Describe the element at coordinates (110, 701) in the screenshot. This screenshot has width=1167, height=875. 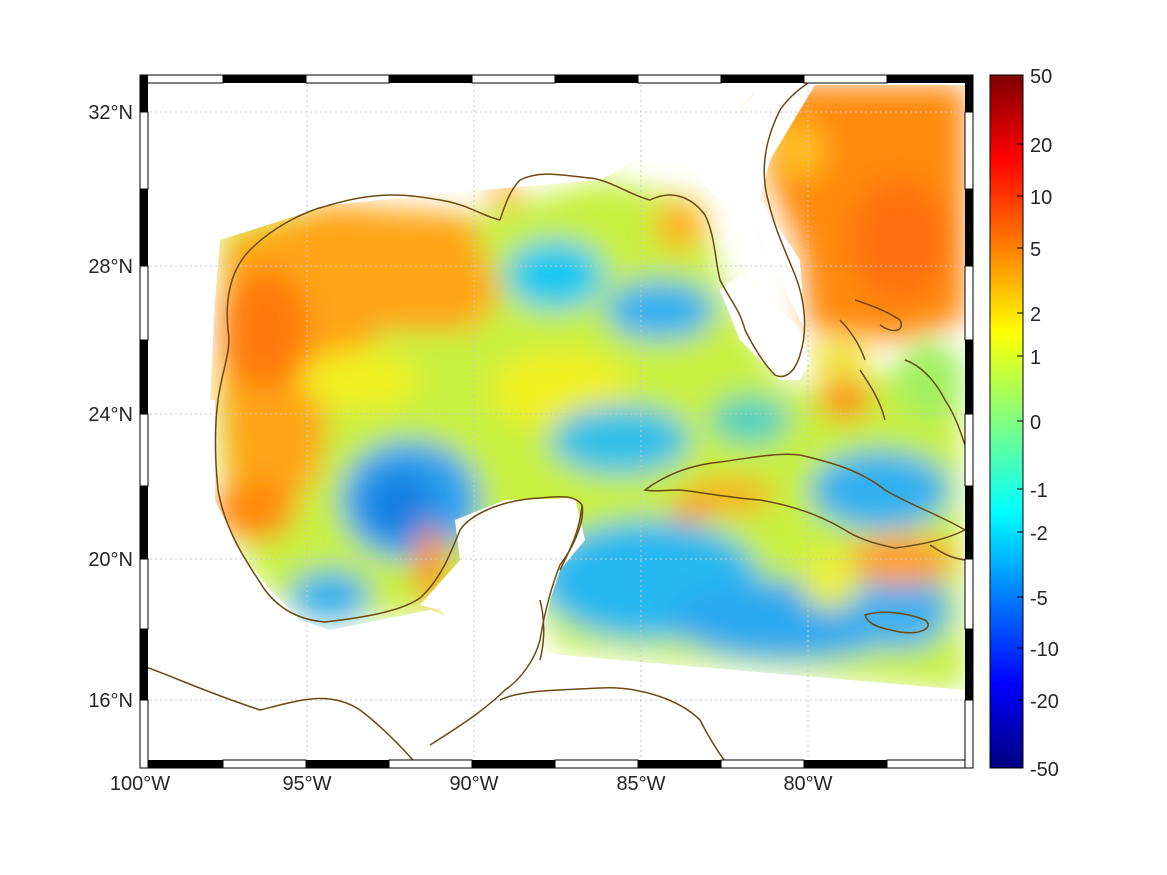
I see `lat-tick-label: 16°N` at that location.